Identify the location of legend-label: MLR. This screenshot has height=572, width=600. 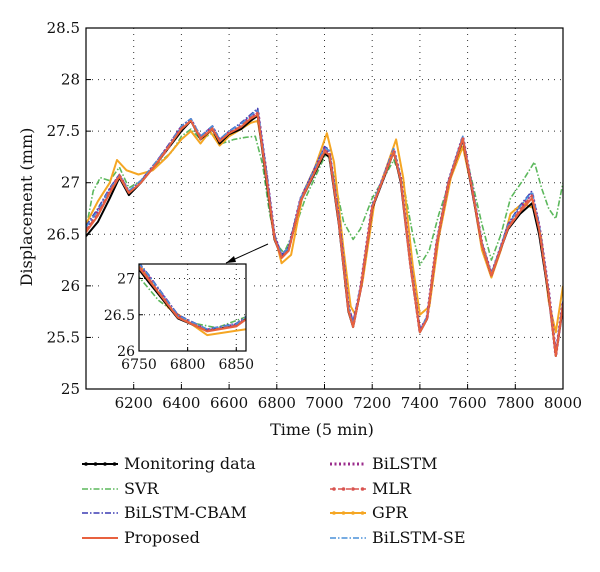
(392, 488).